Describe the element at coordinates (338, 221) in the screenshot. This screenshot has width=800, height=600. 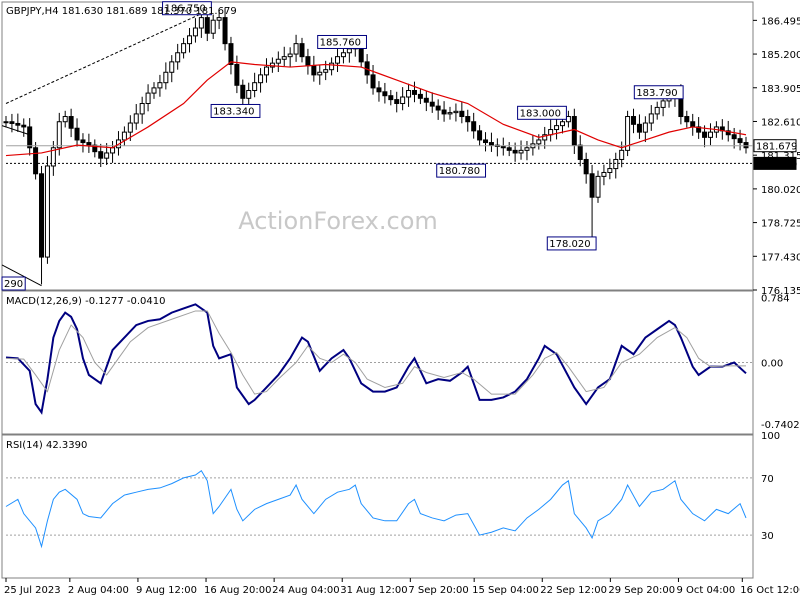
I see `watermark: ActionForex.com` at that location.